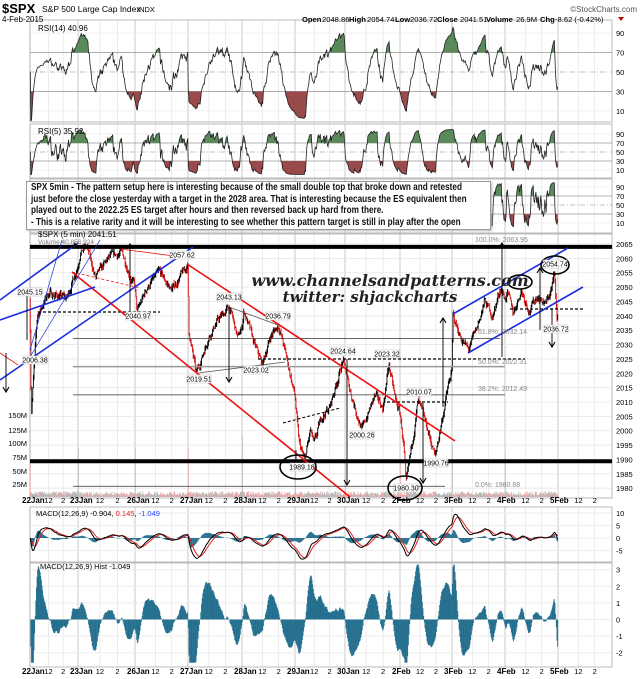 This screenshot has height=679, width=640. I want to click on price-tick-label: 1995, so click(624, 445).